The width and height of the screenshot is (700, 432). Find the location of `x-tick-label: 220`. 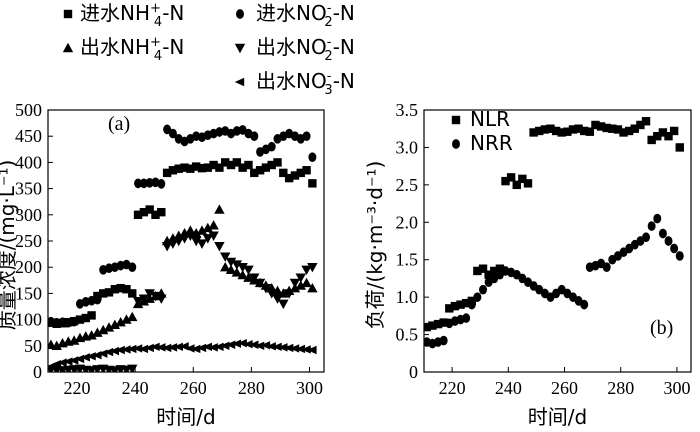

x-tick-label: 220 is located at coordinates (452, 388).